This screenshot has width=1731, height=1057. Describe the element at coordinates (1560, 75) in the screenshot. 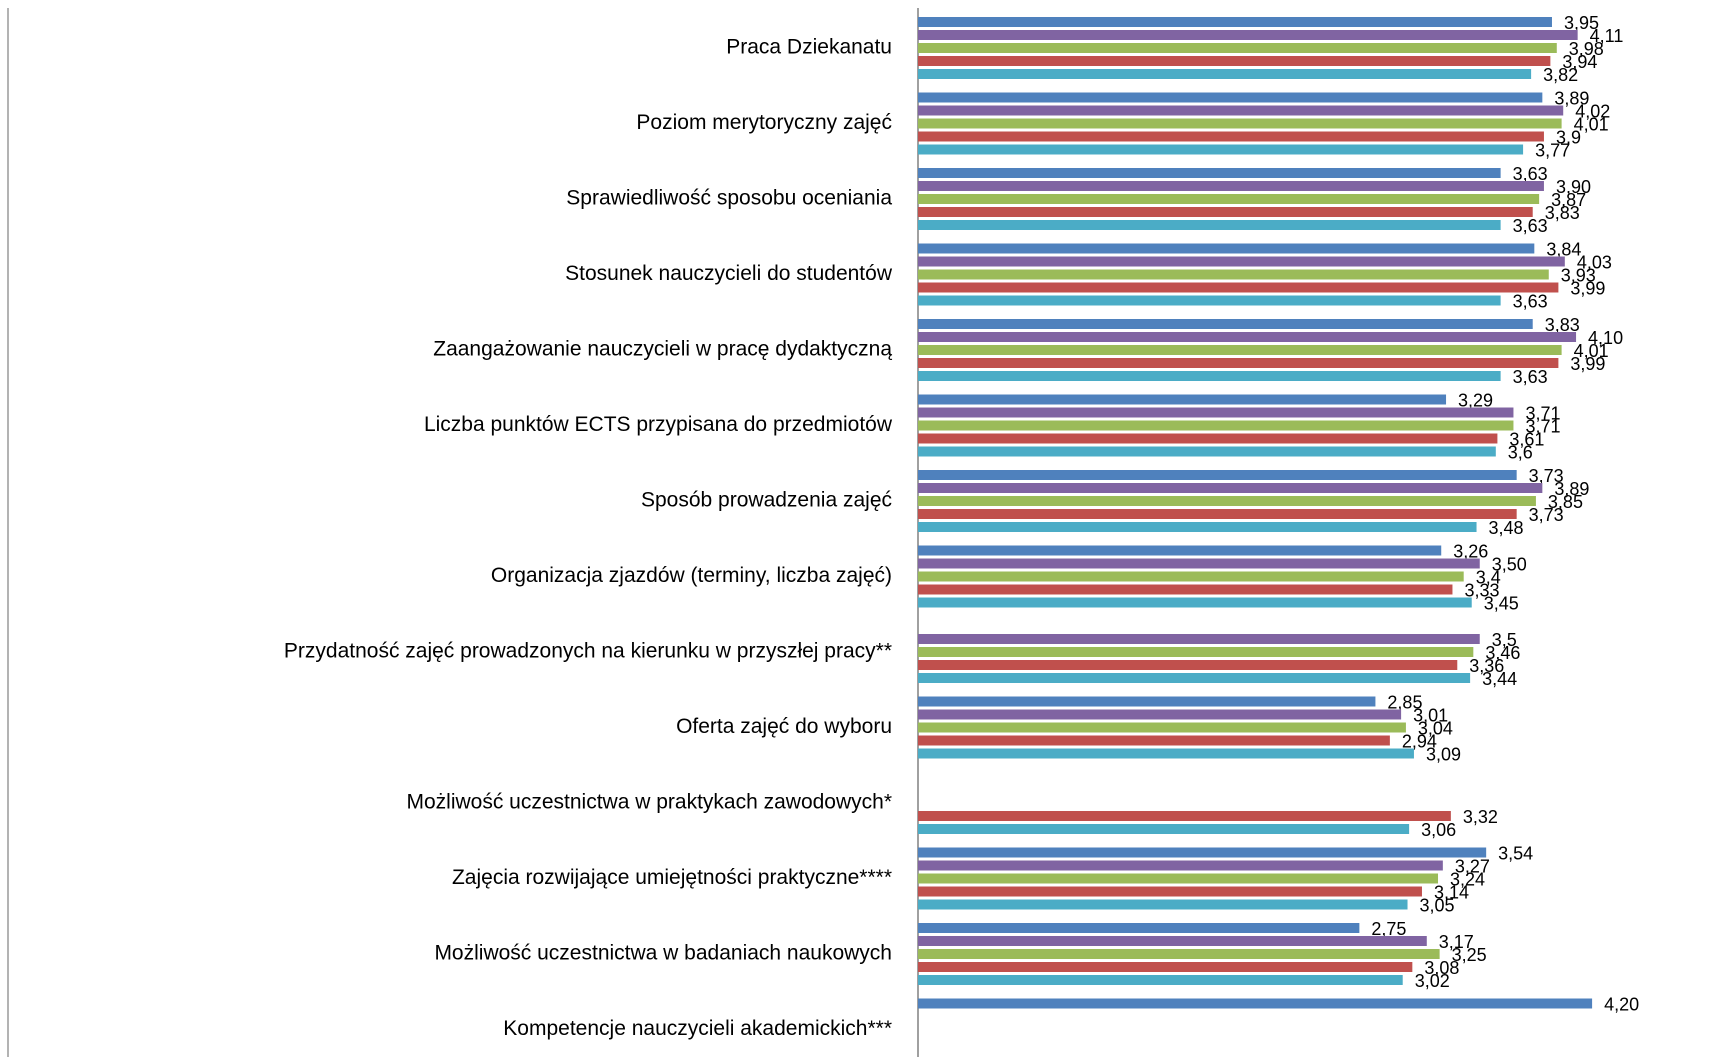

I see `data-label: 3,82` at that location.